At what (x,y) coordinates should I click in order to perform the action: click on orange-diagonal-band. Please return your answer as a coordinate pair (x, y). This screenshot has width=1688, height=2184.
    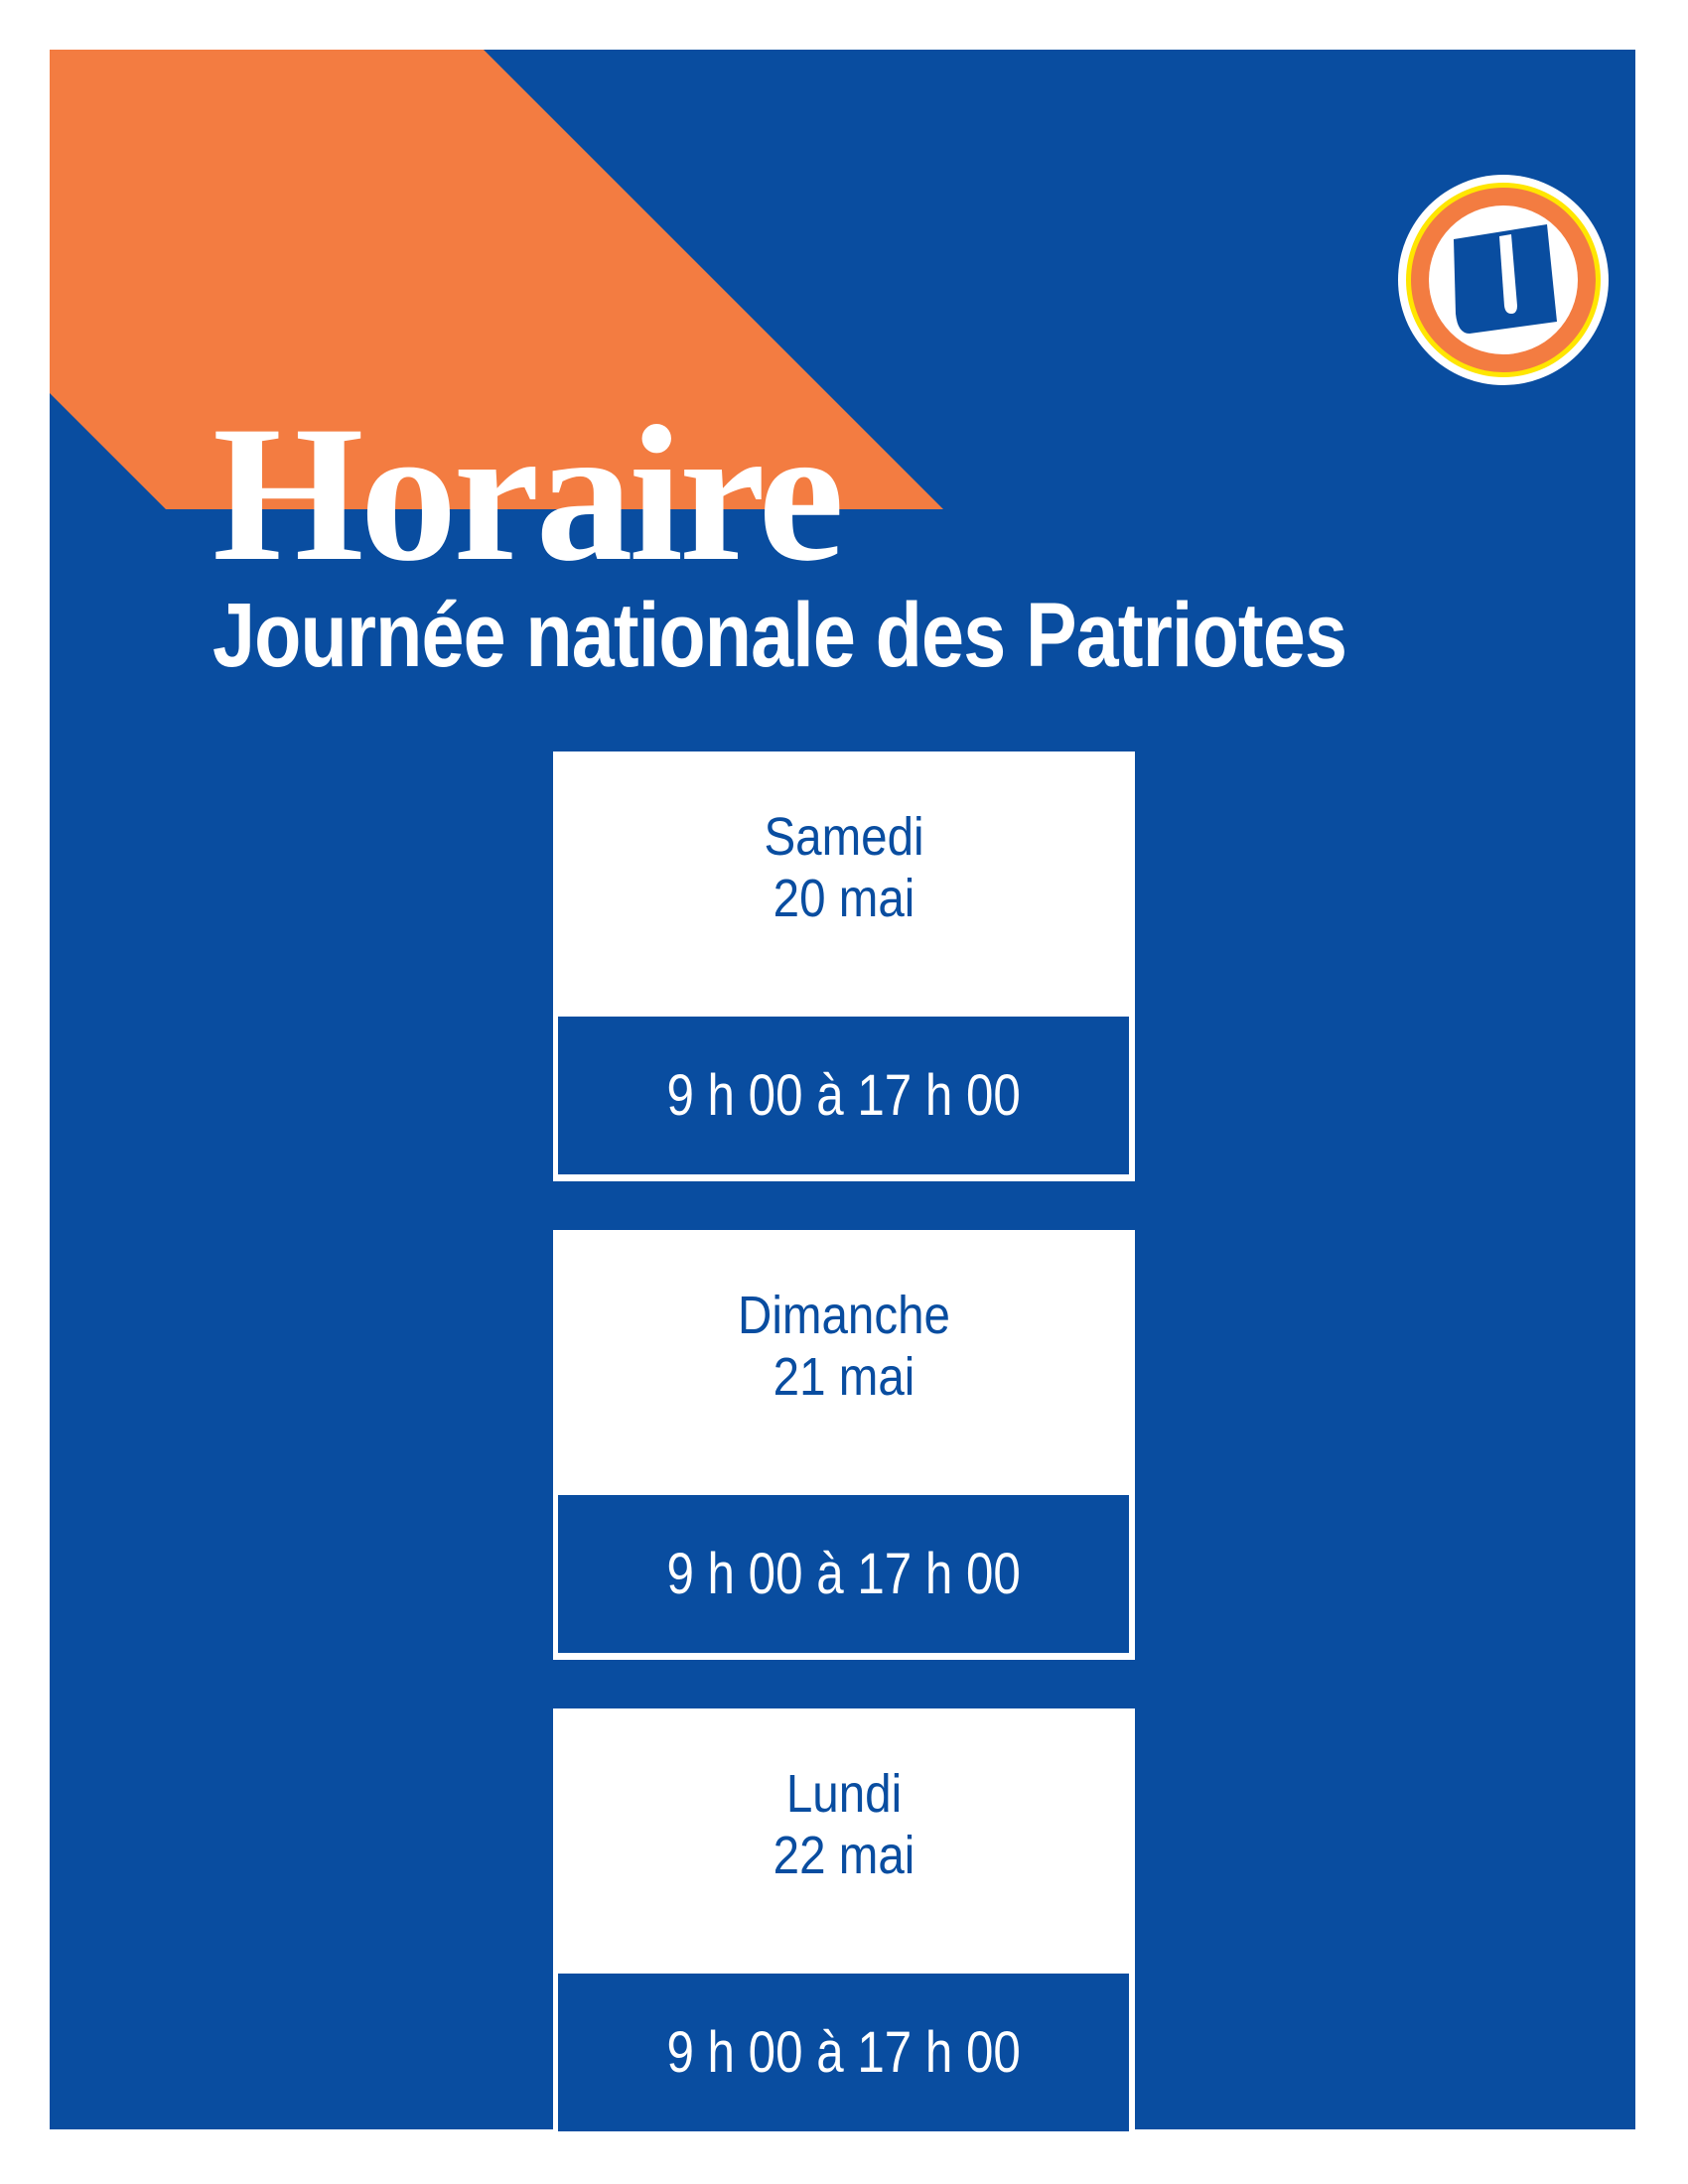
    Looking at the image, I should click on (496, 279).